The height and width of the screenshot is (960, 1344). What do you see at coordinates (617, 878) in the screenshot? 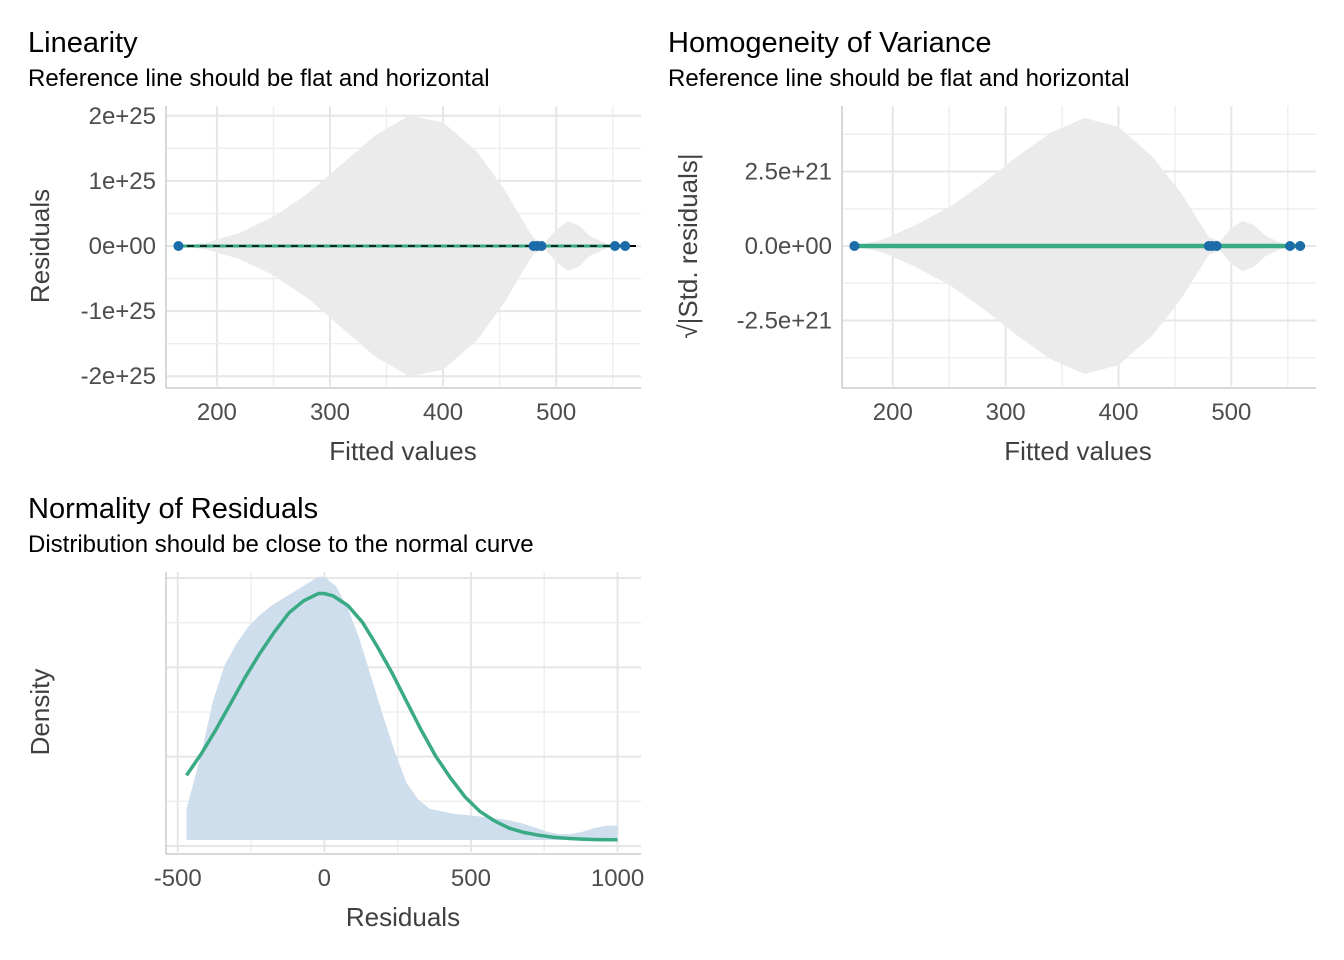
I see `x-tick-label: 1000` at bounding box center [617, 878].